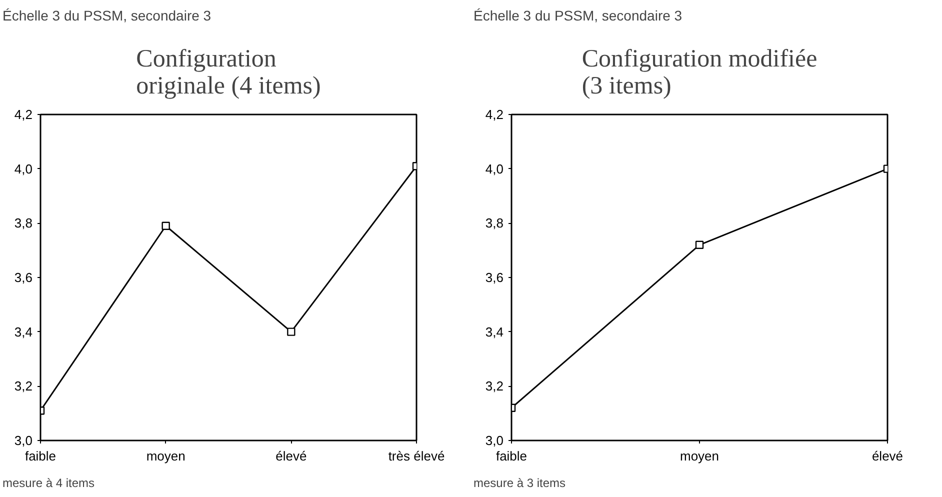  I want to click on chart-title: Configuration originale (4 items), so click(228, 73).